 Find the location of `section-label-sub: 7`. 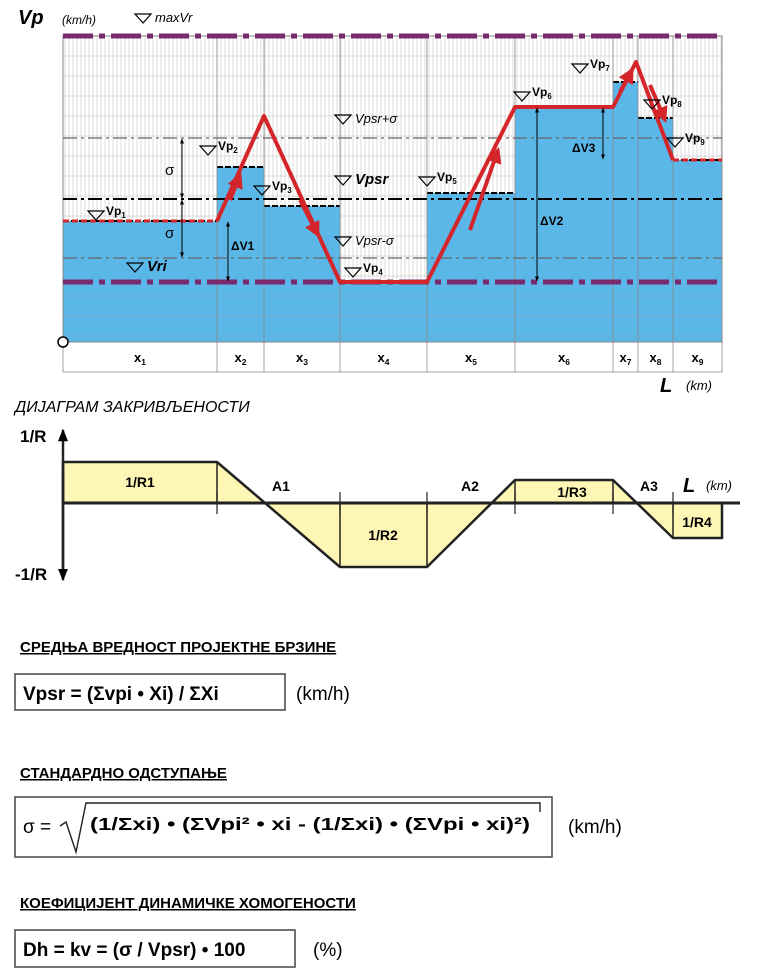

section-label-sub: 7 is located at coordinates (629, 362).